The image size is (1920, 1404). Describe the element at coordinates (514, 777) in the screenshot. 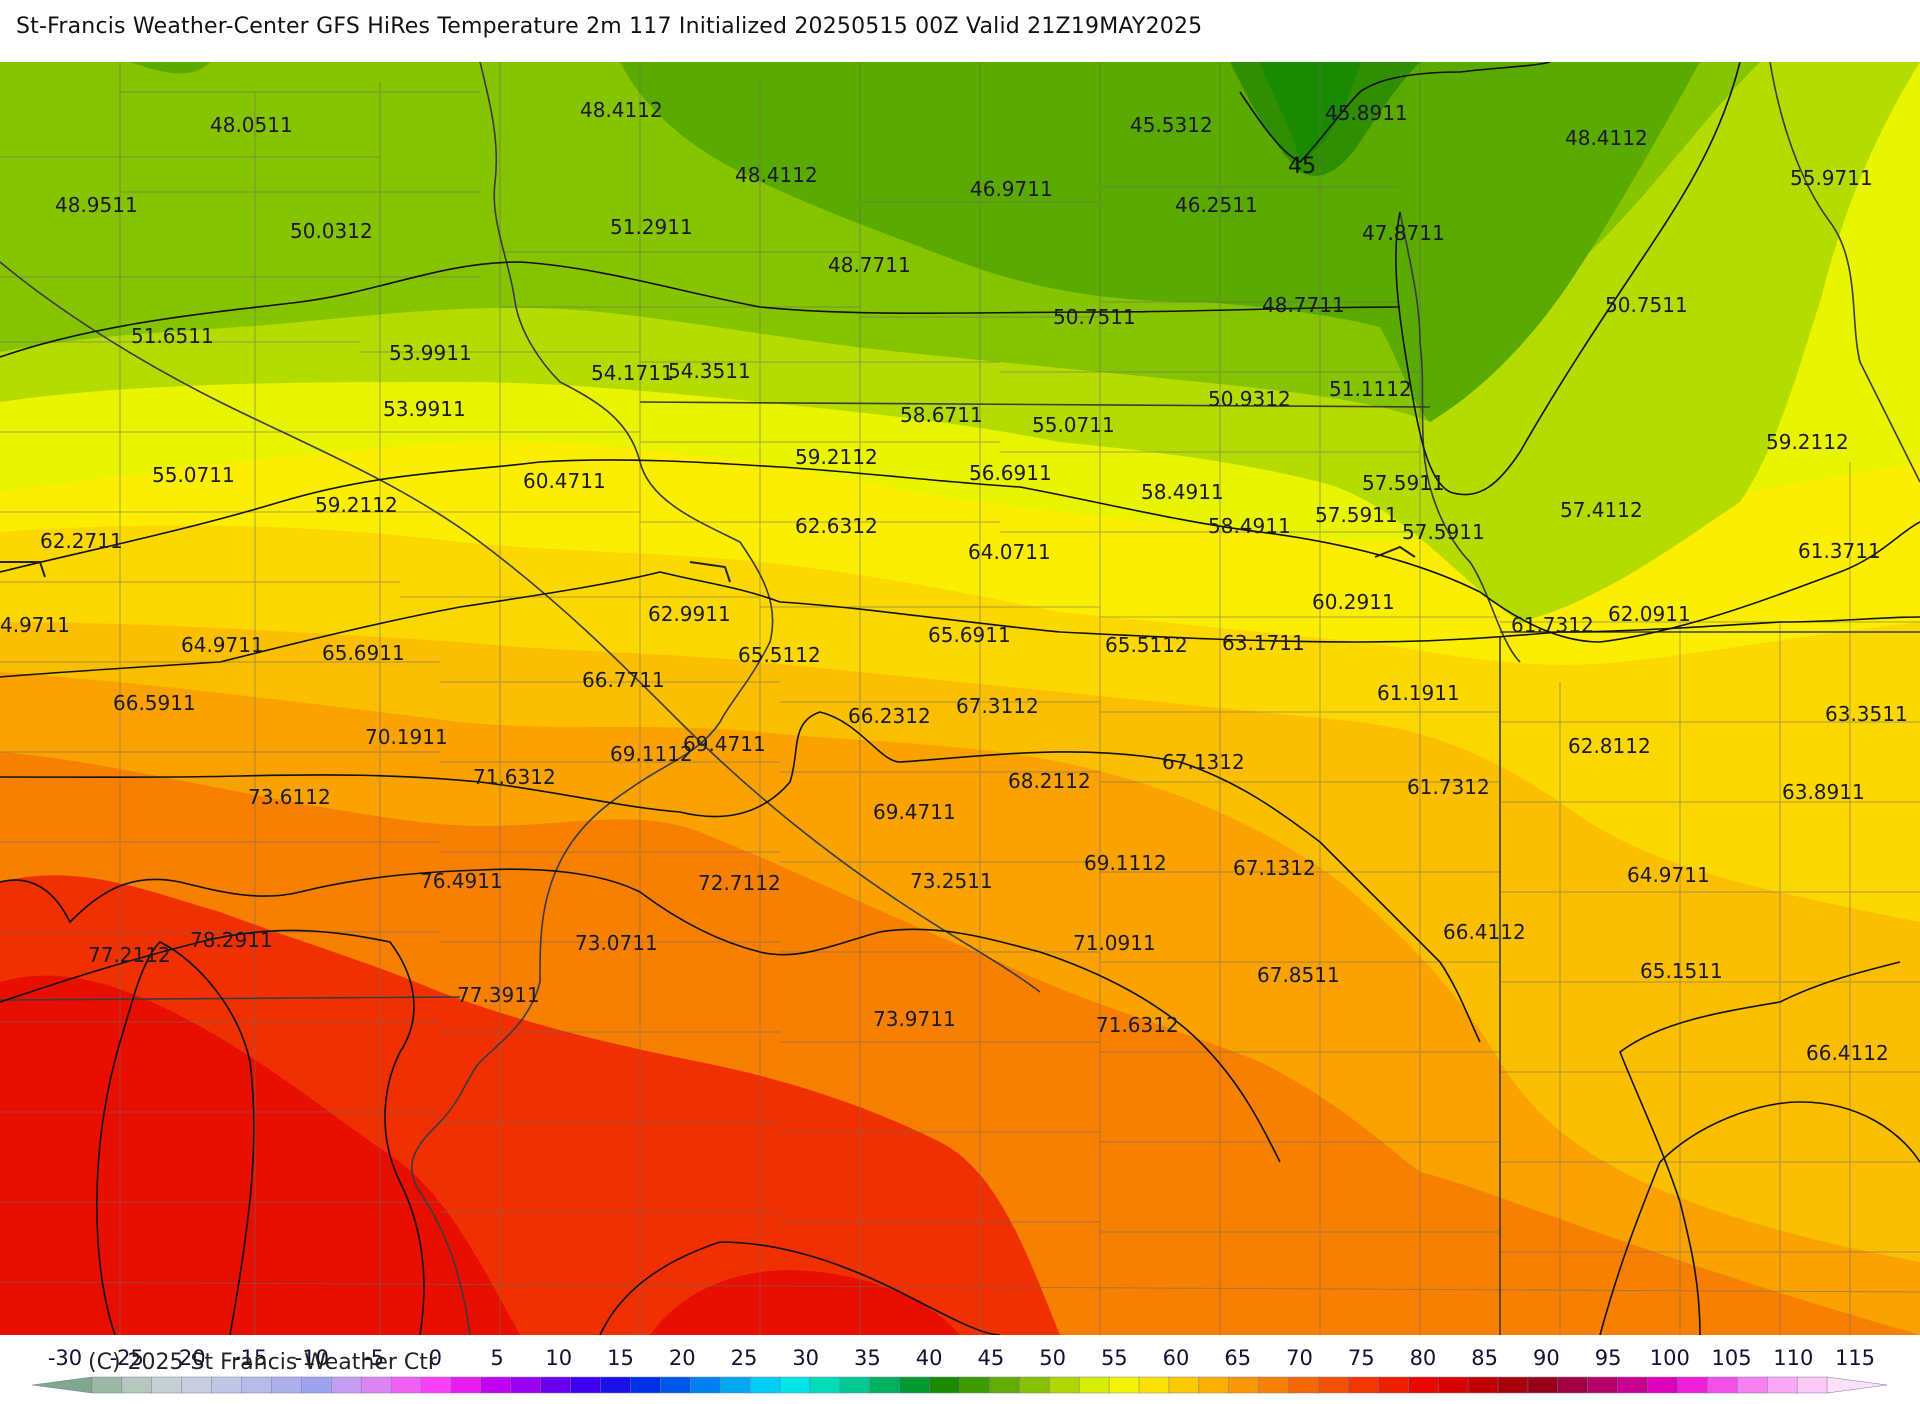

I see `temp-label: 71.6312` at that location.